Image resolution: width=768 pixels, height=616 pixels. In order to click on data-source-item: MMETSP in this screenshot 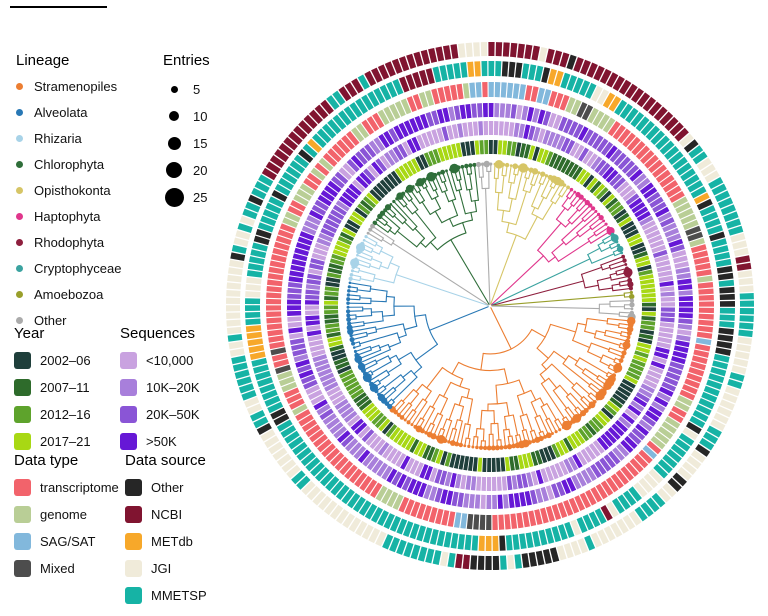, I will do `click(166, 595)`.